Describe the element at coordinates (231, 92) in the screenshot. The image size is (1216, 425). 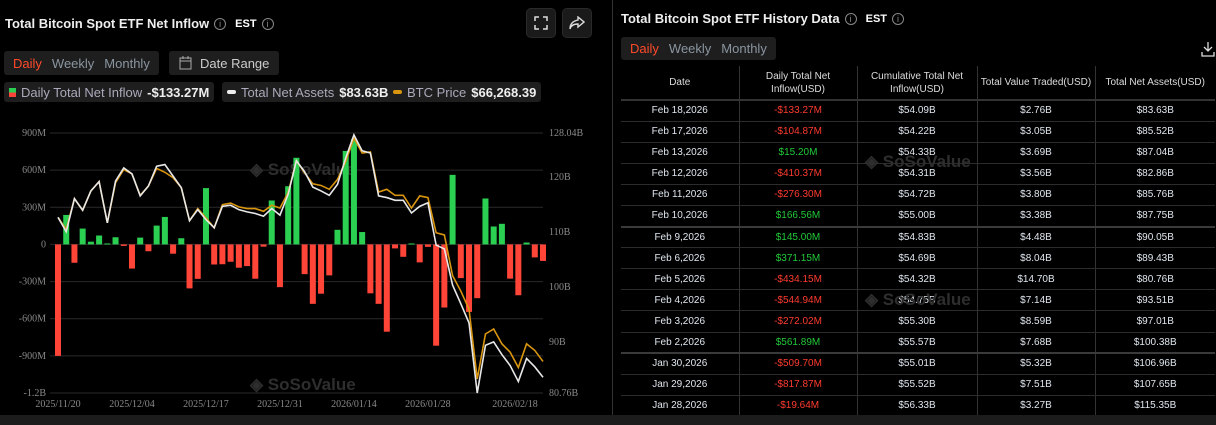
I see `net-assets-swatch-icon` at that location.